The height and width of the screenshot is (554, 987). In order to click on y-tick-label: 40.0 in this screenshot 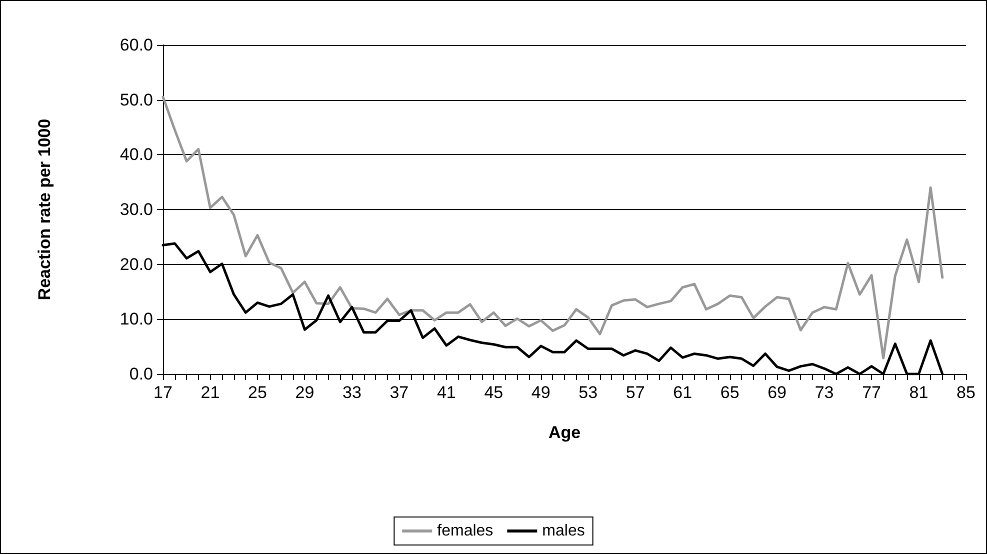, I will do `click(136, 154)`.